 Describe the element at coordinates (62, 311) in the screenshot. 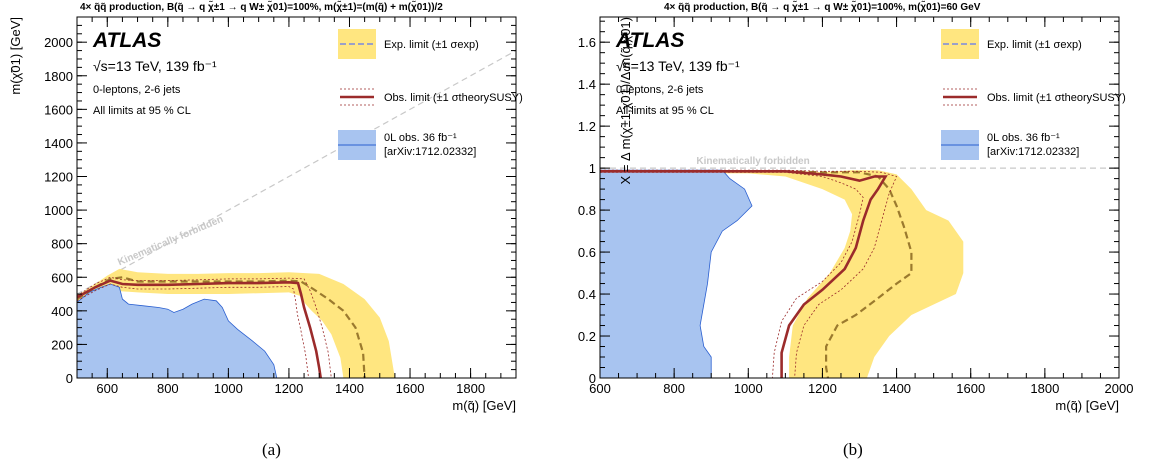

I see `y-tick-label: 400` at that location.